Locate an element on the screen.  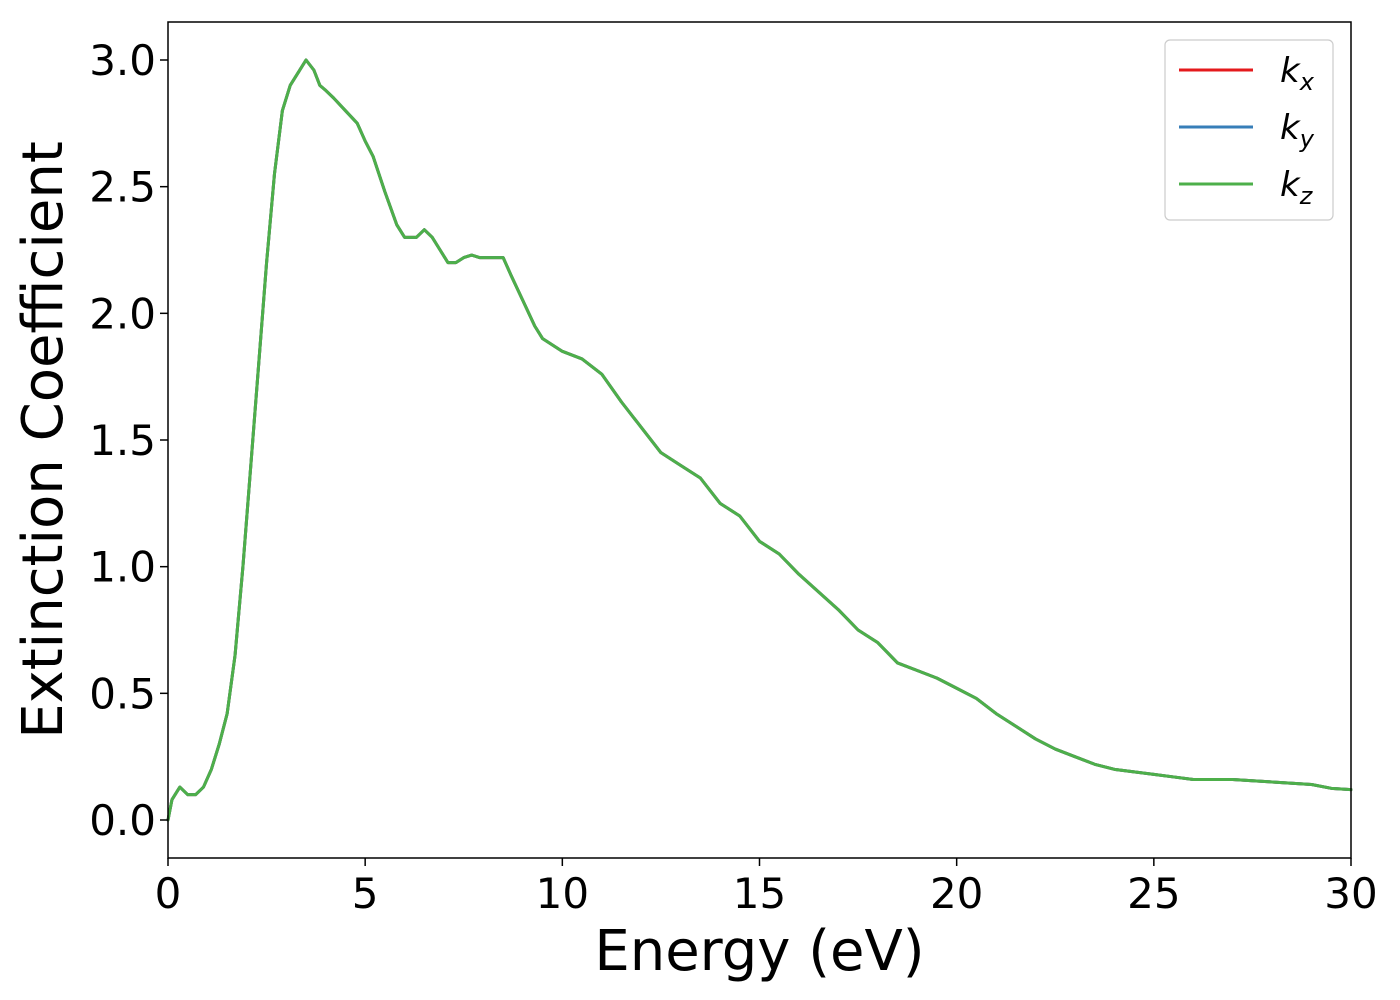
y-tick-label: 0.5 is located at coordinates (122, 693).